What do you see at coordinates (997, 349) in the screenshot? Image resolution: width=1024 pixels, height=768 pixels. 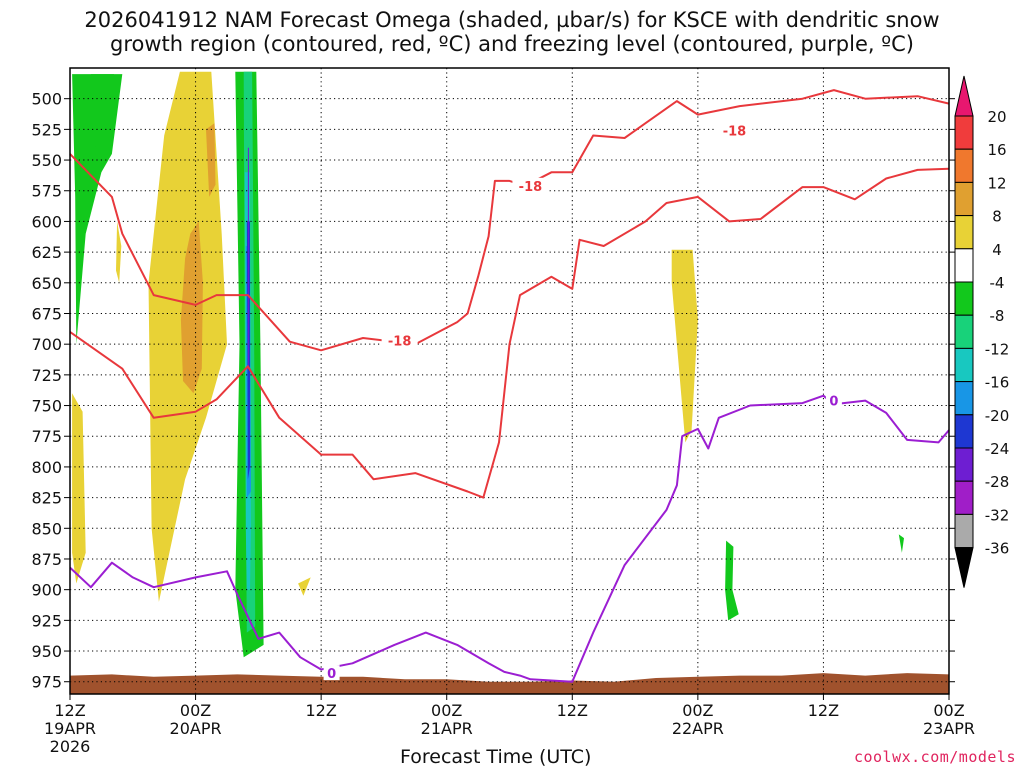 I see `colorbar-label--12: -12` at bounding box center [997, 349].